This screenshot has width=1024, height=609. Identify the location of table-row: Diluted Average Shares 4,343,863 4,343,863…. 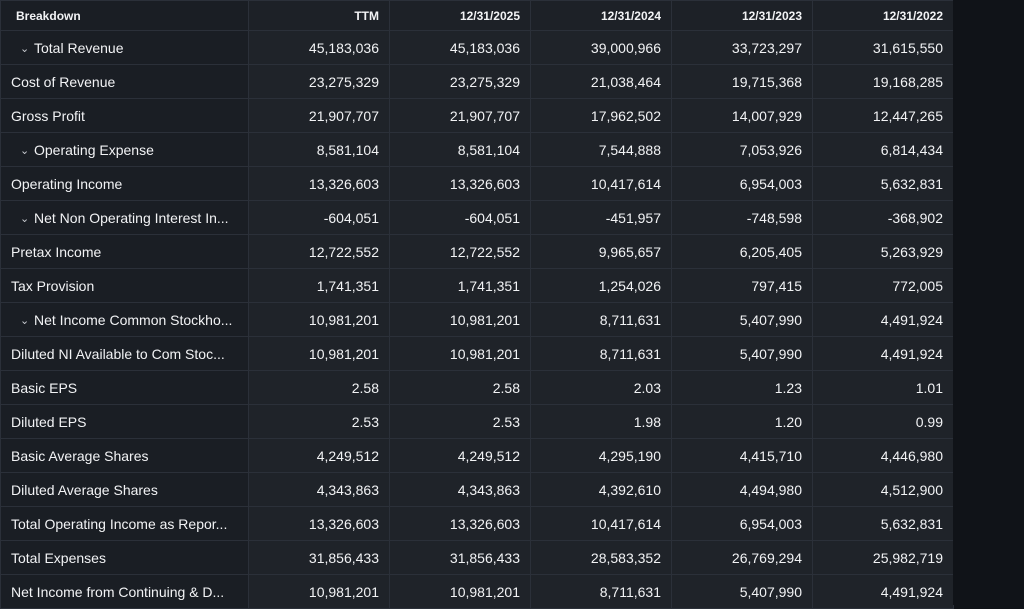
(477, 489).